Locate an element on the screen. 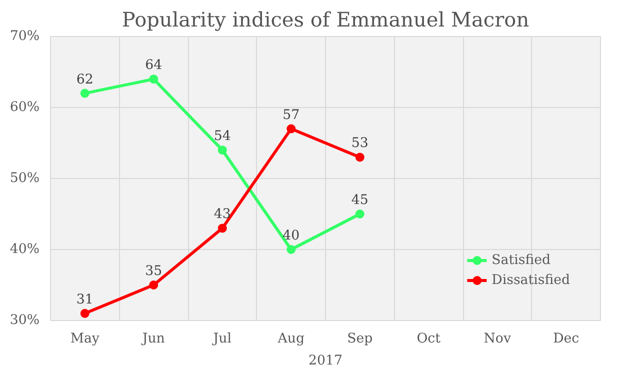 This screenshot has width=618, height=367. y-tick-label: 40% is located at coordinates (25, 249).